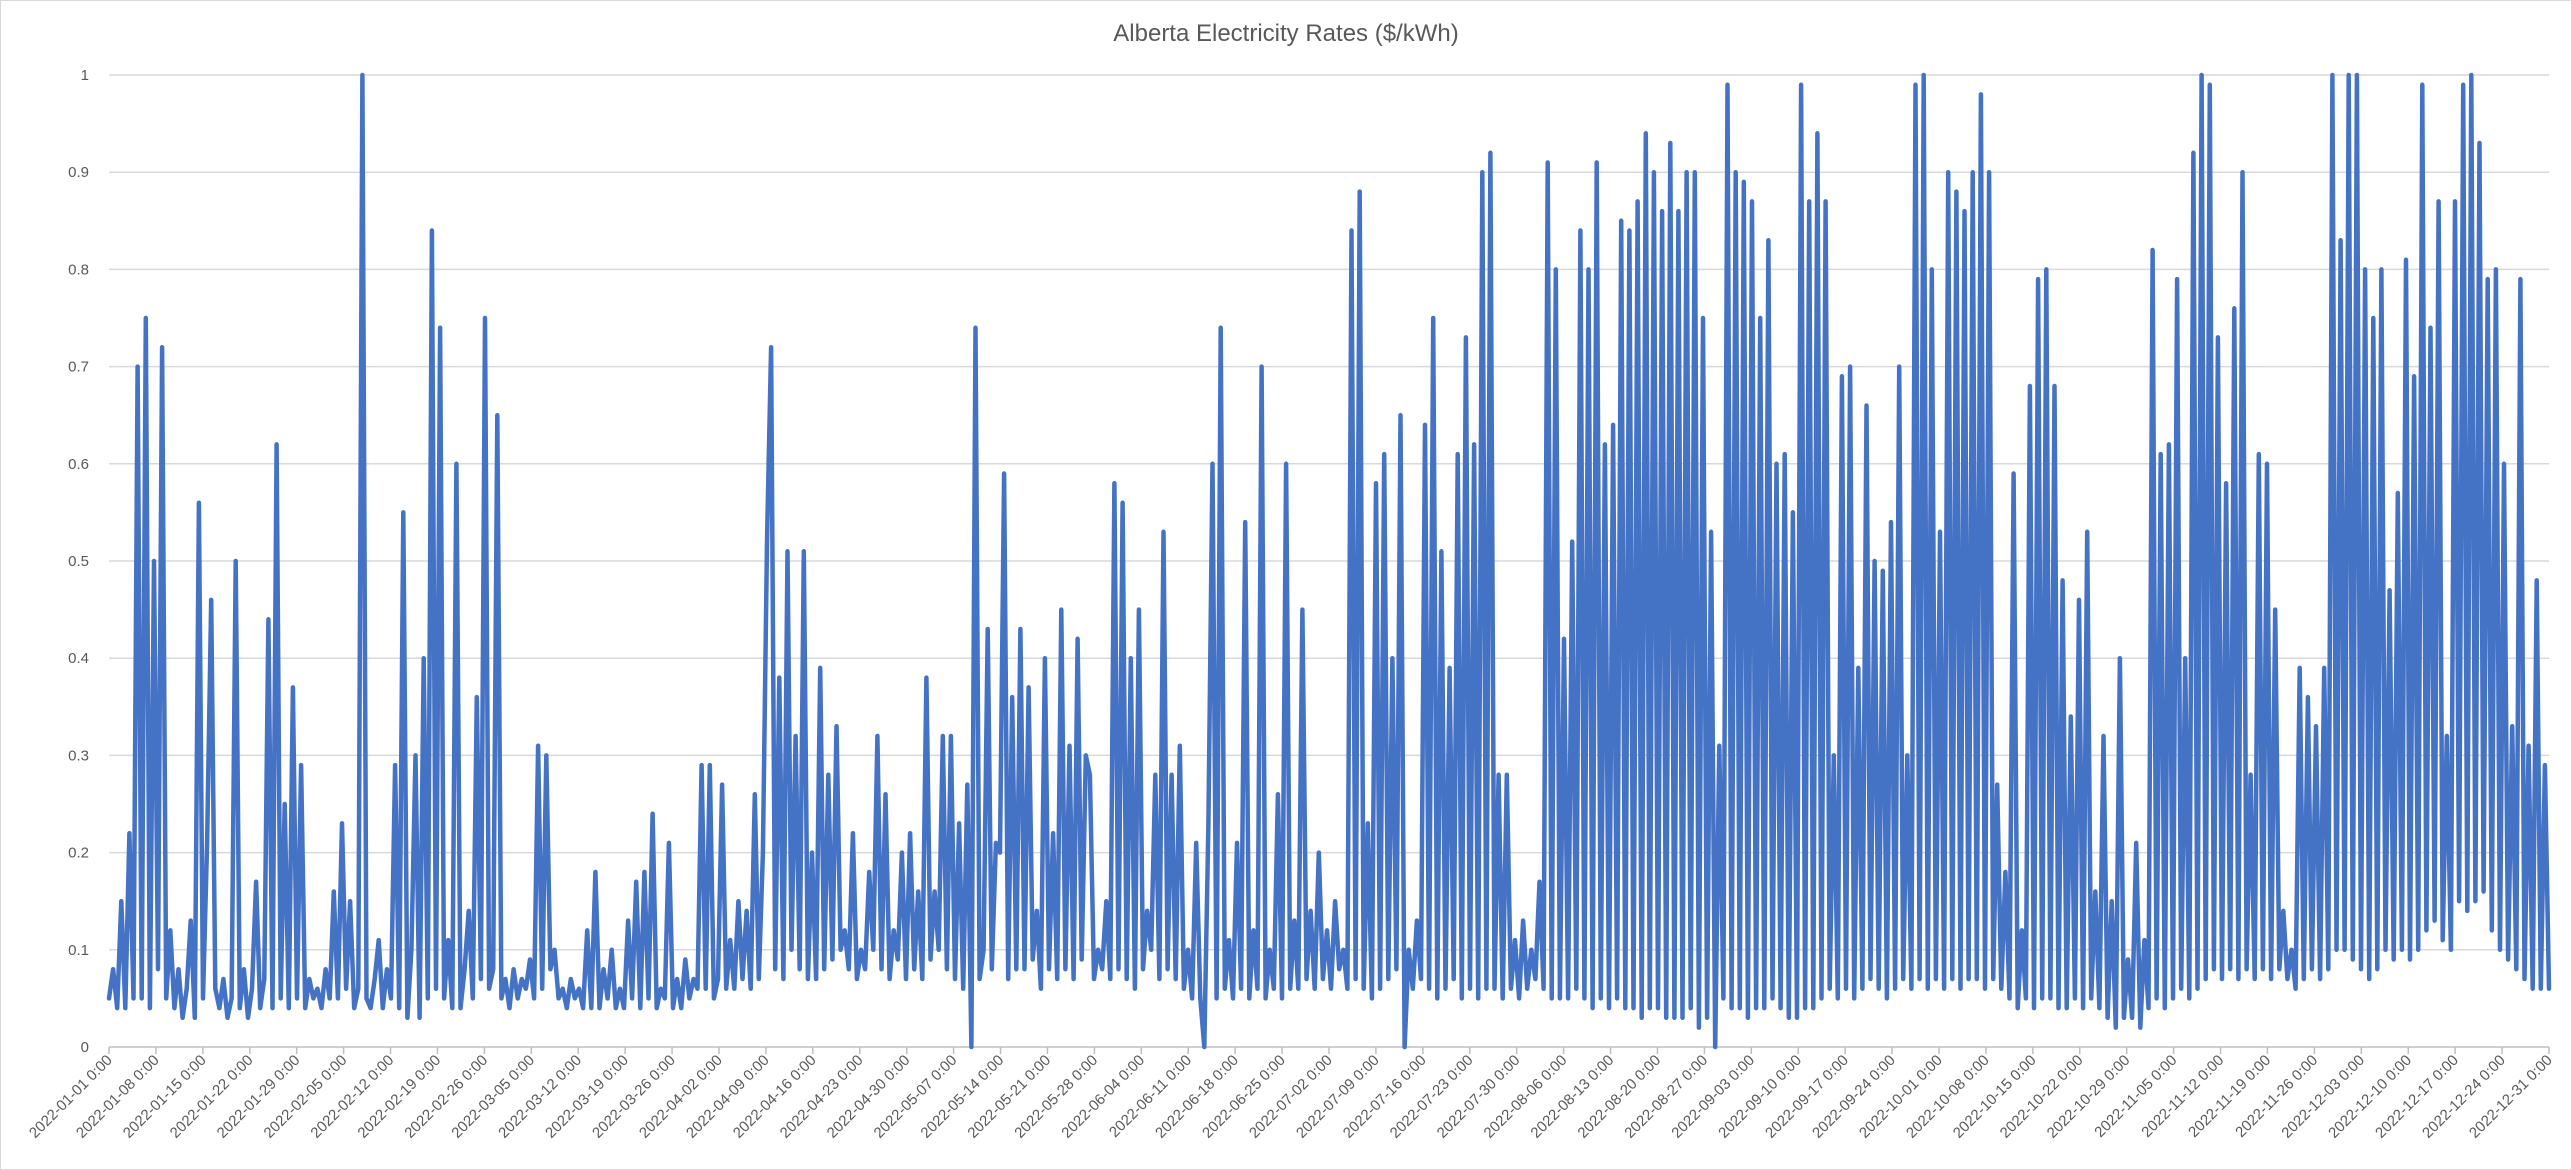  I want to click on y-tick-label: 0, so click(85, 1047).